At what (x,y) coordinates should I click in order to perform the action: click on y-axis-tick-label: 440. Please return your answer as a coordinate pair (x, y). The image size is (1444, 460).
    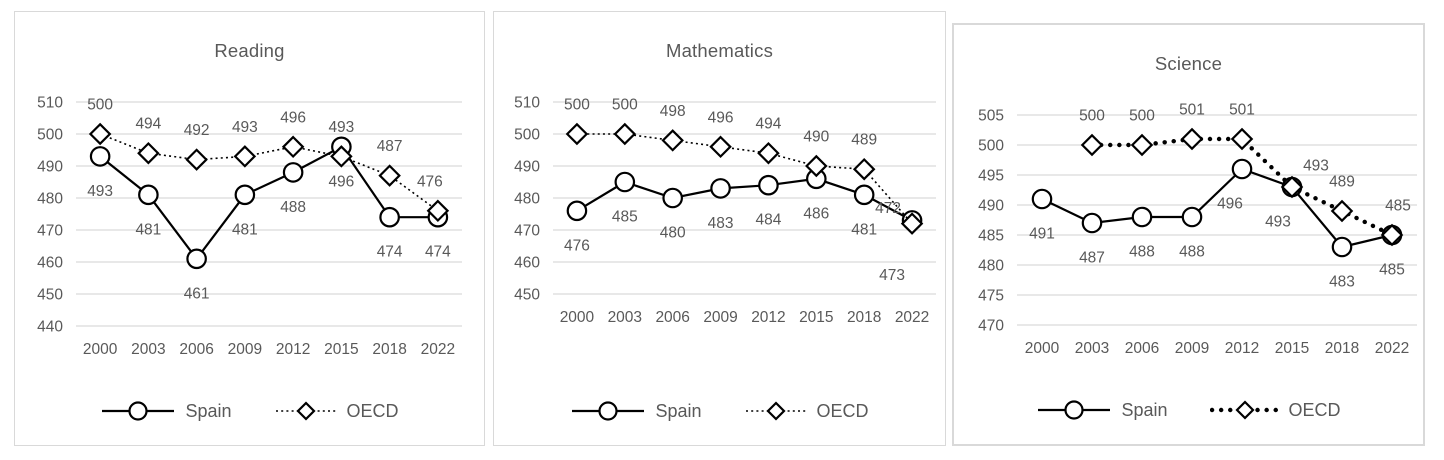
    Looking at the image, I should click on (50, 327).